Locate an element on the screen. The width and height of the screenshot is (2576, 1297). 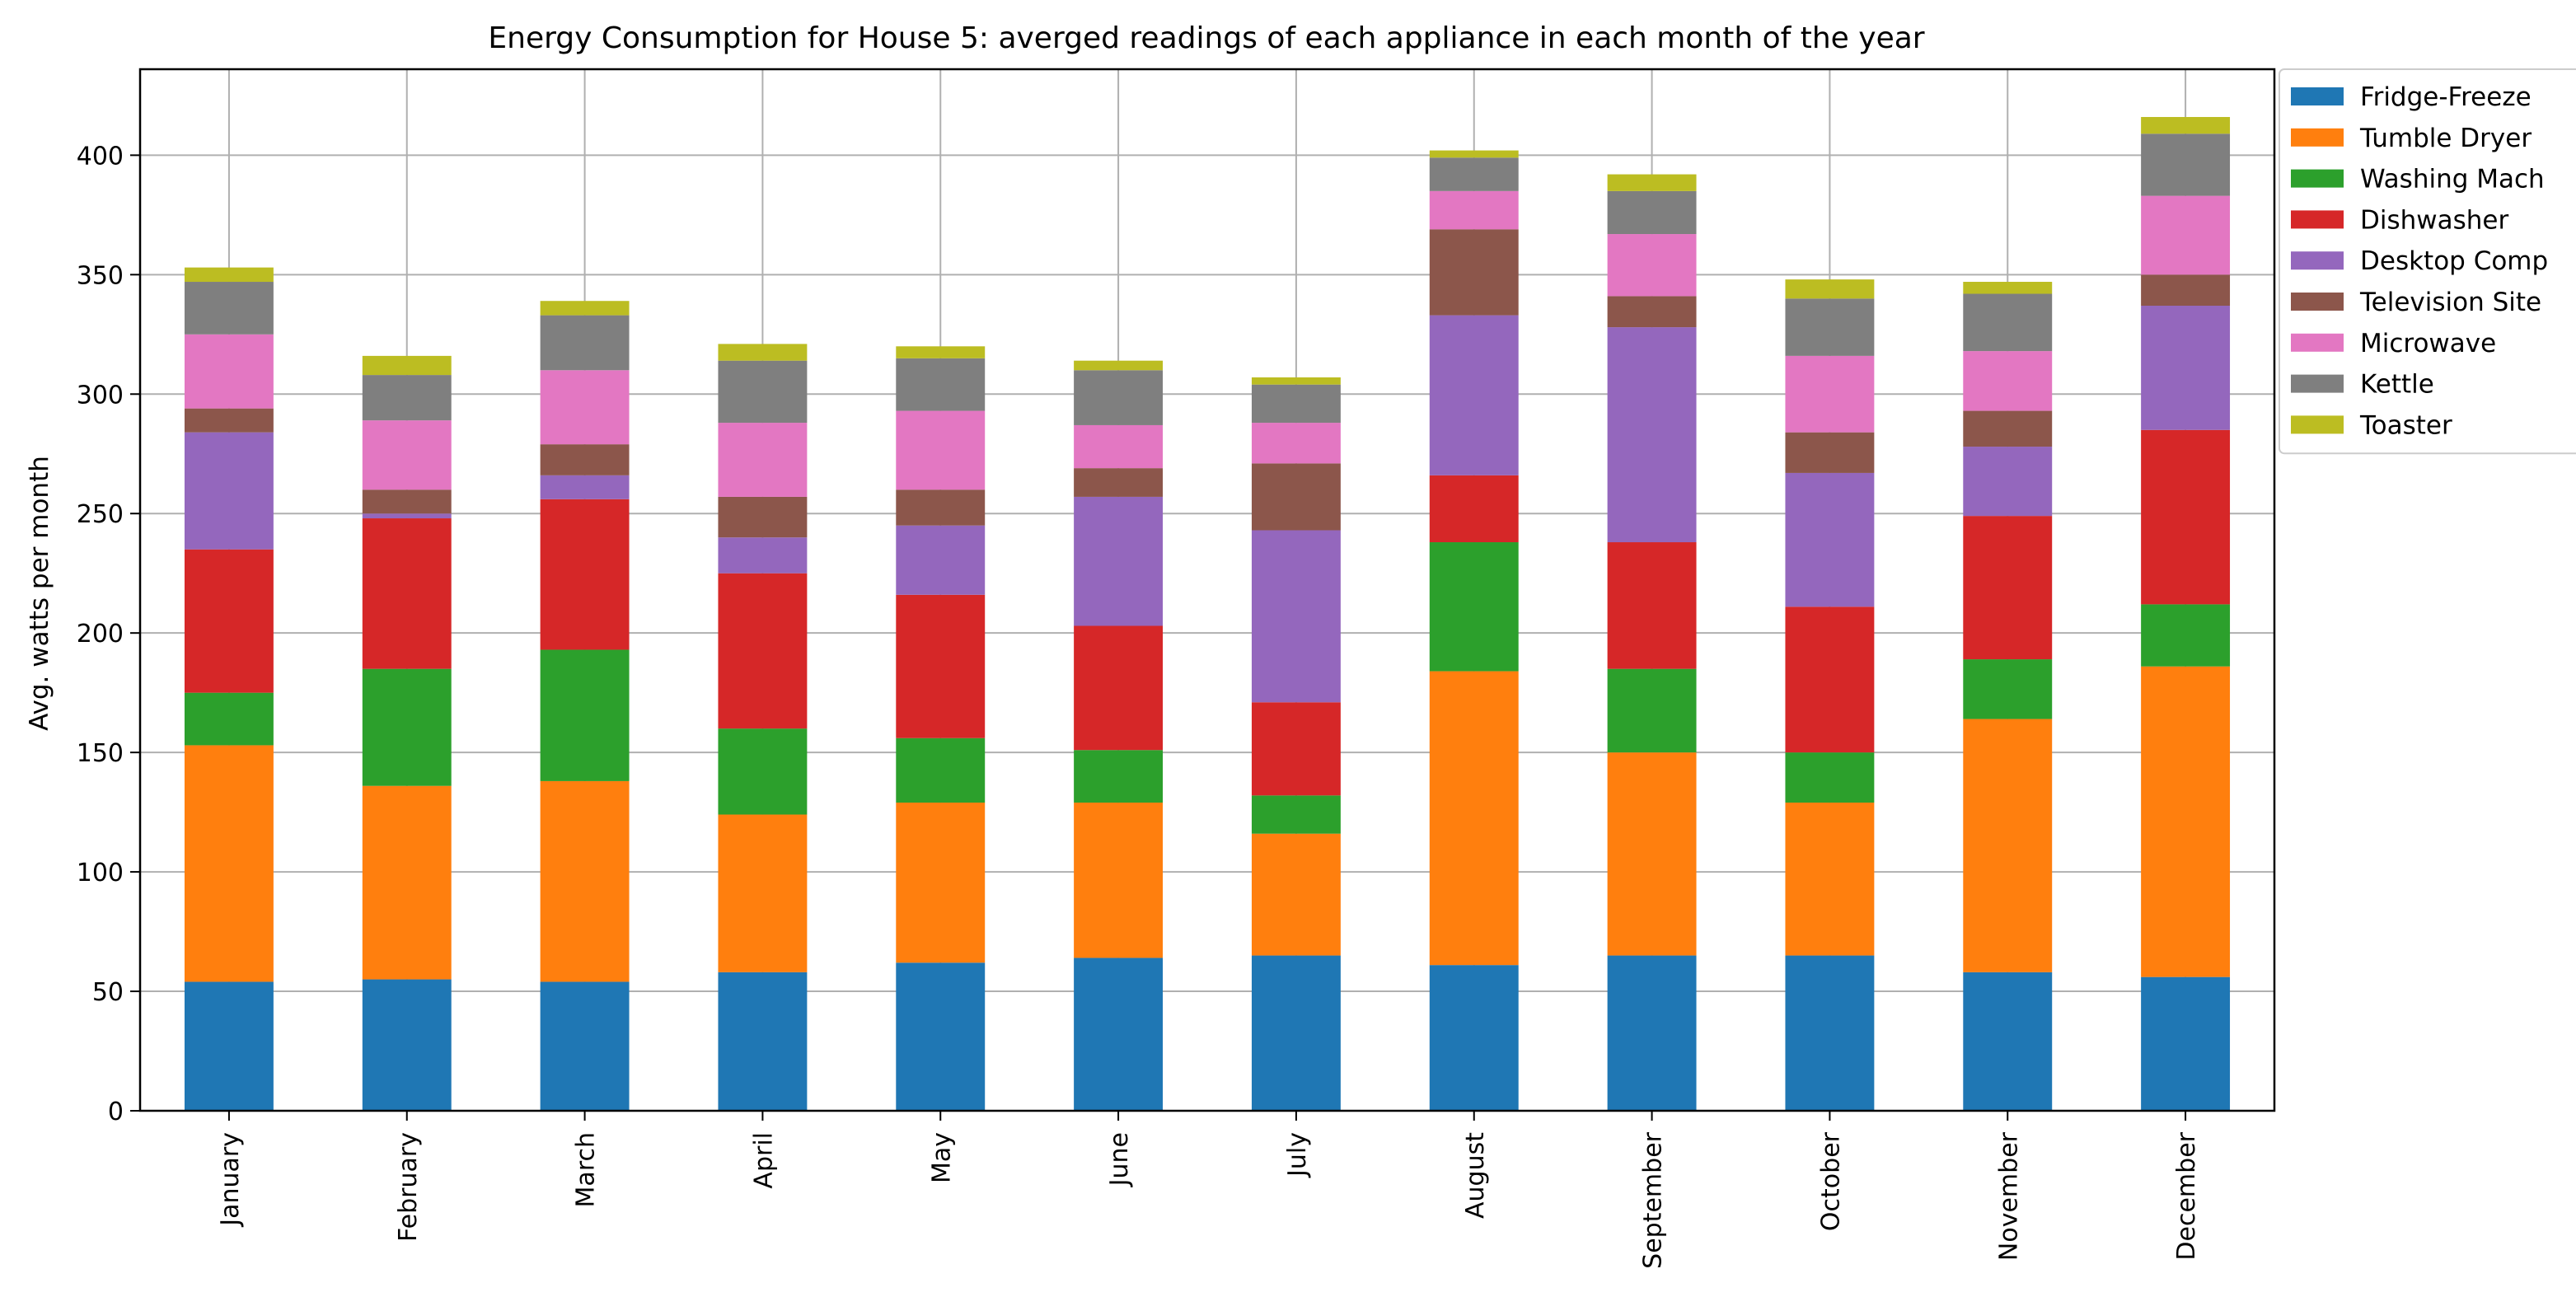
y-tick-label: 200 is located at coordinates (100, 634).